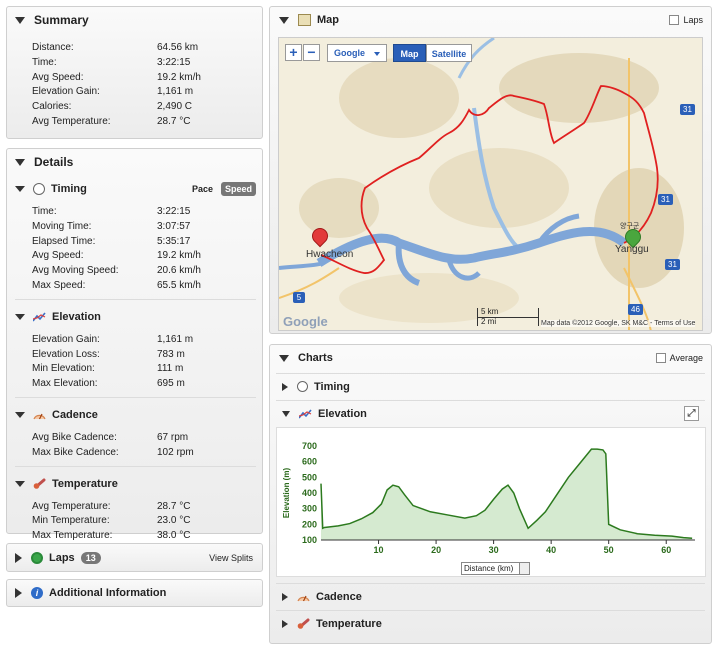  What do you see at coordinates (309, 524) in the screenshot?
I see `y-tick-label: 200` at bounding box center [309, 524].